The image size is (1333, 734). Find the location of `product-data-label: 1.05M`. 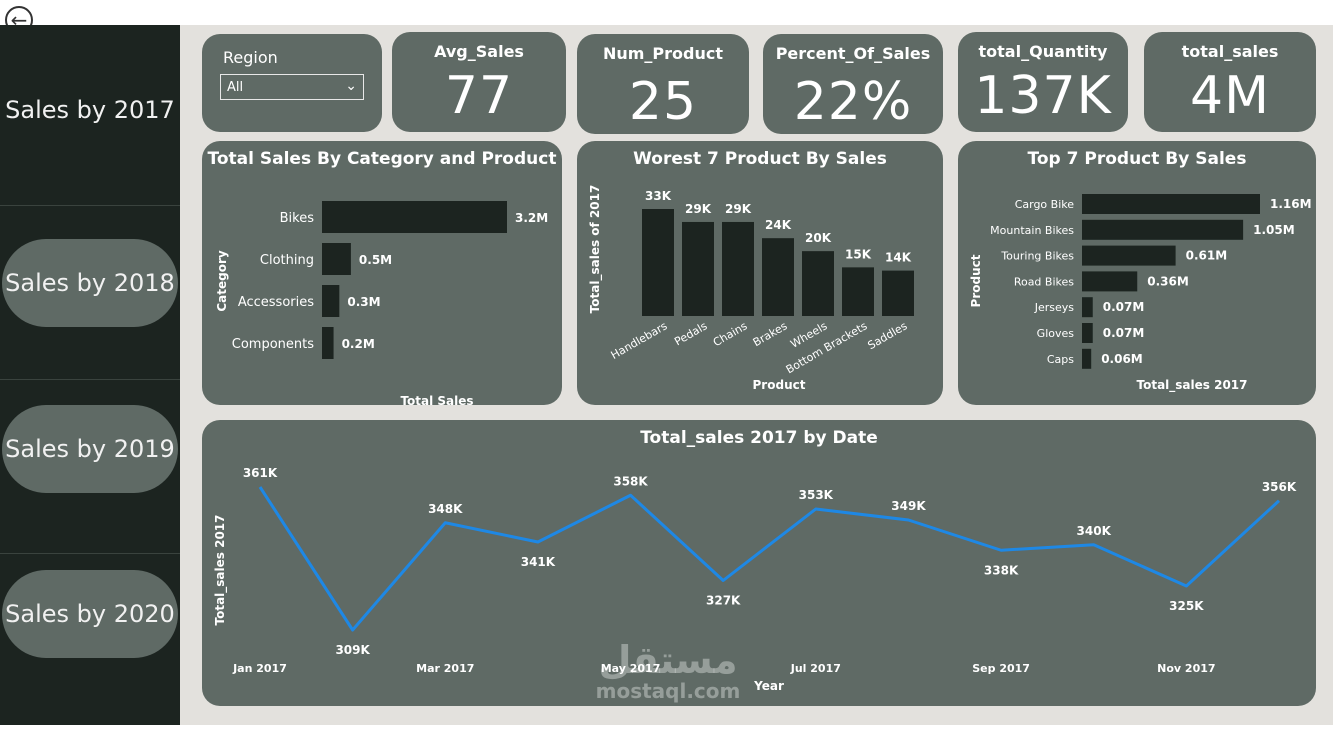

product-data-label: 1.05M is located at coordinates (1274, 230).